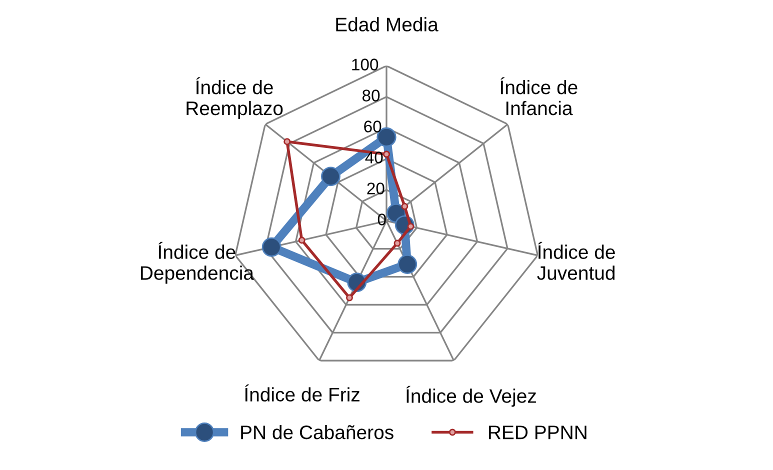 The image size is (773, 470). I want to click on spoke-label: Índice de Dependencia, so click(197, 263).